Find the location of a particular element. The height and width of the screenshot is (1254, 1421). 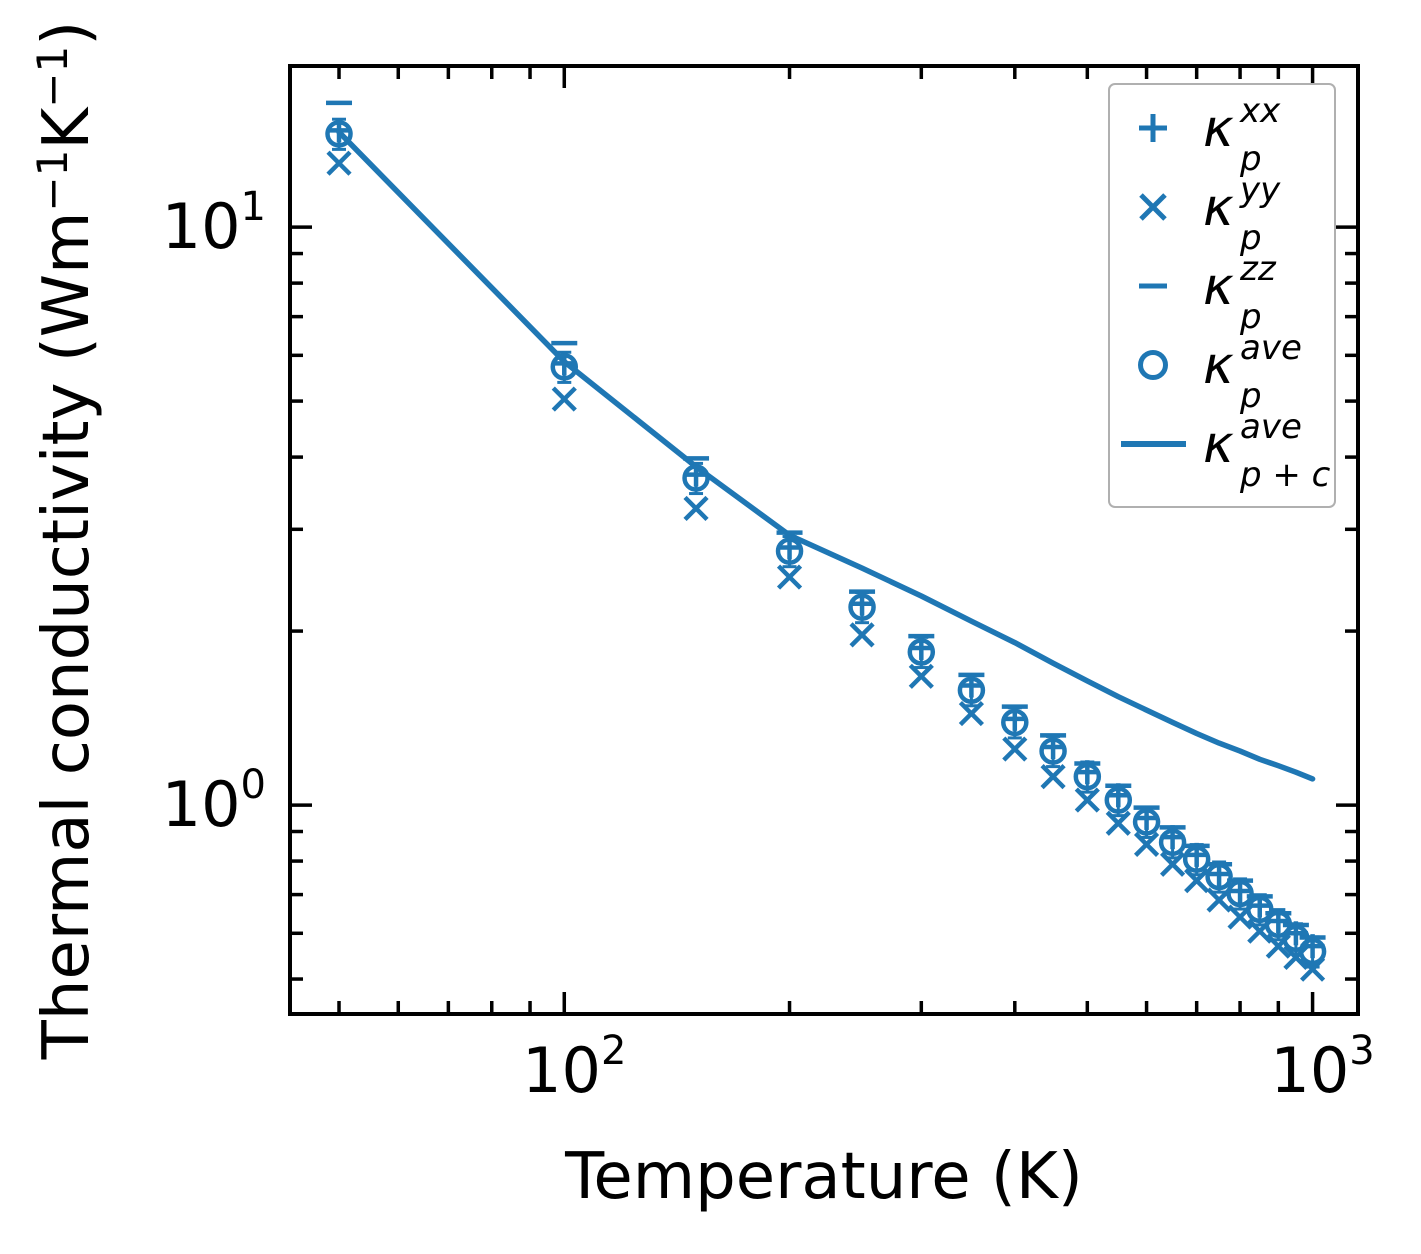

legend-marker-x-icon is located at coordinates (1153, 207).